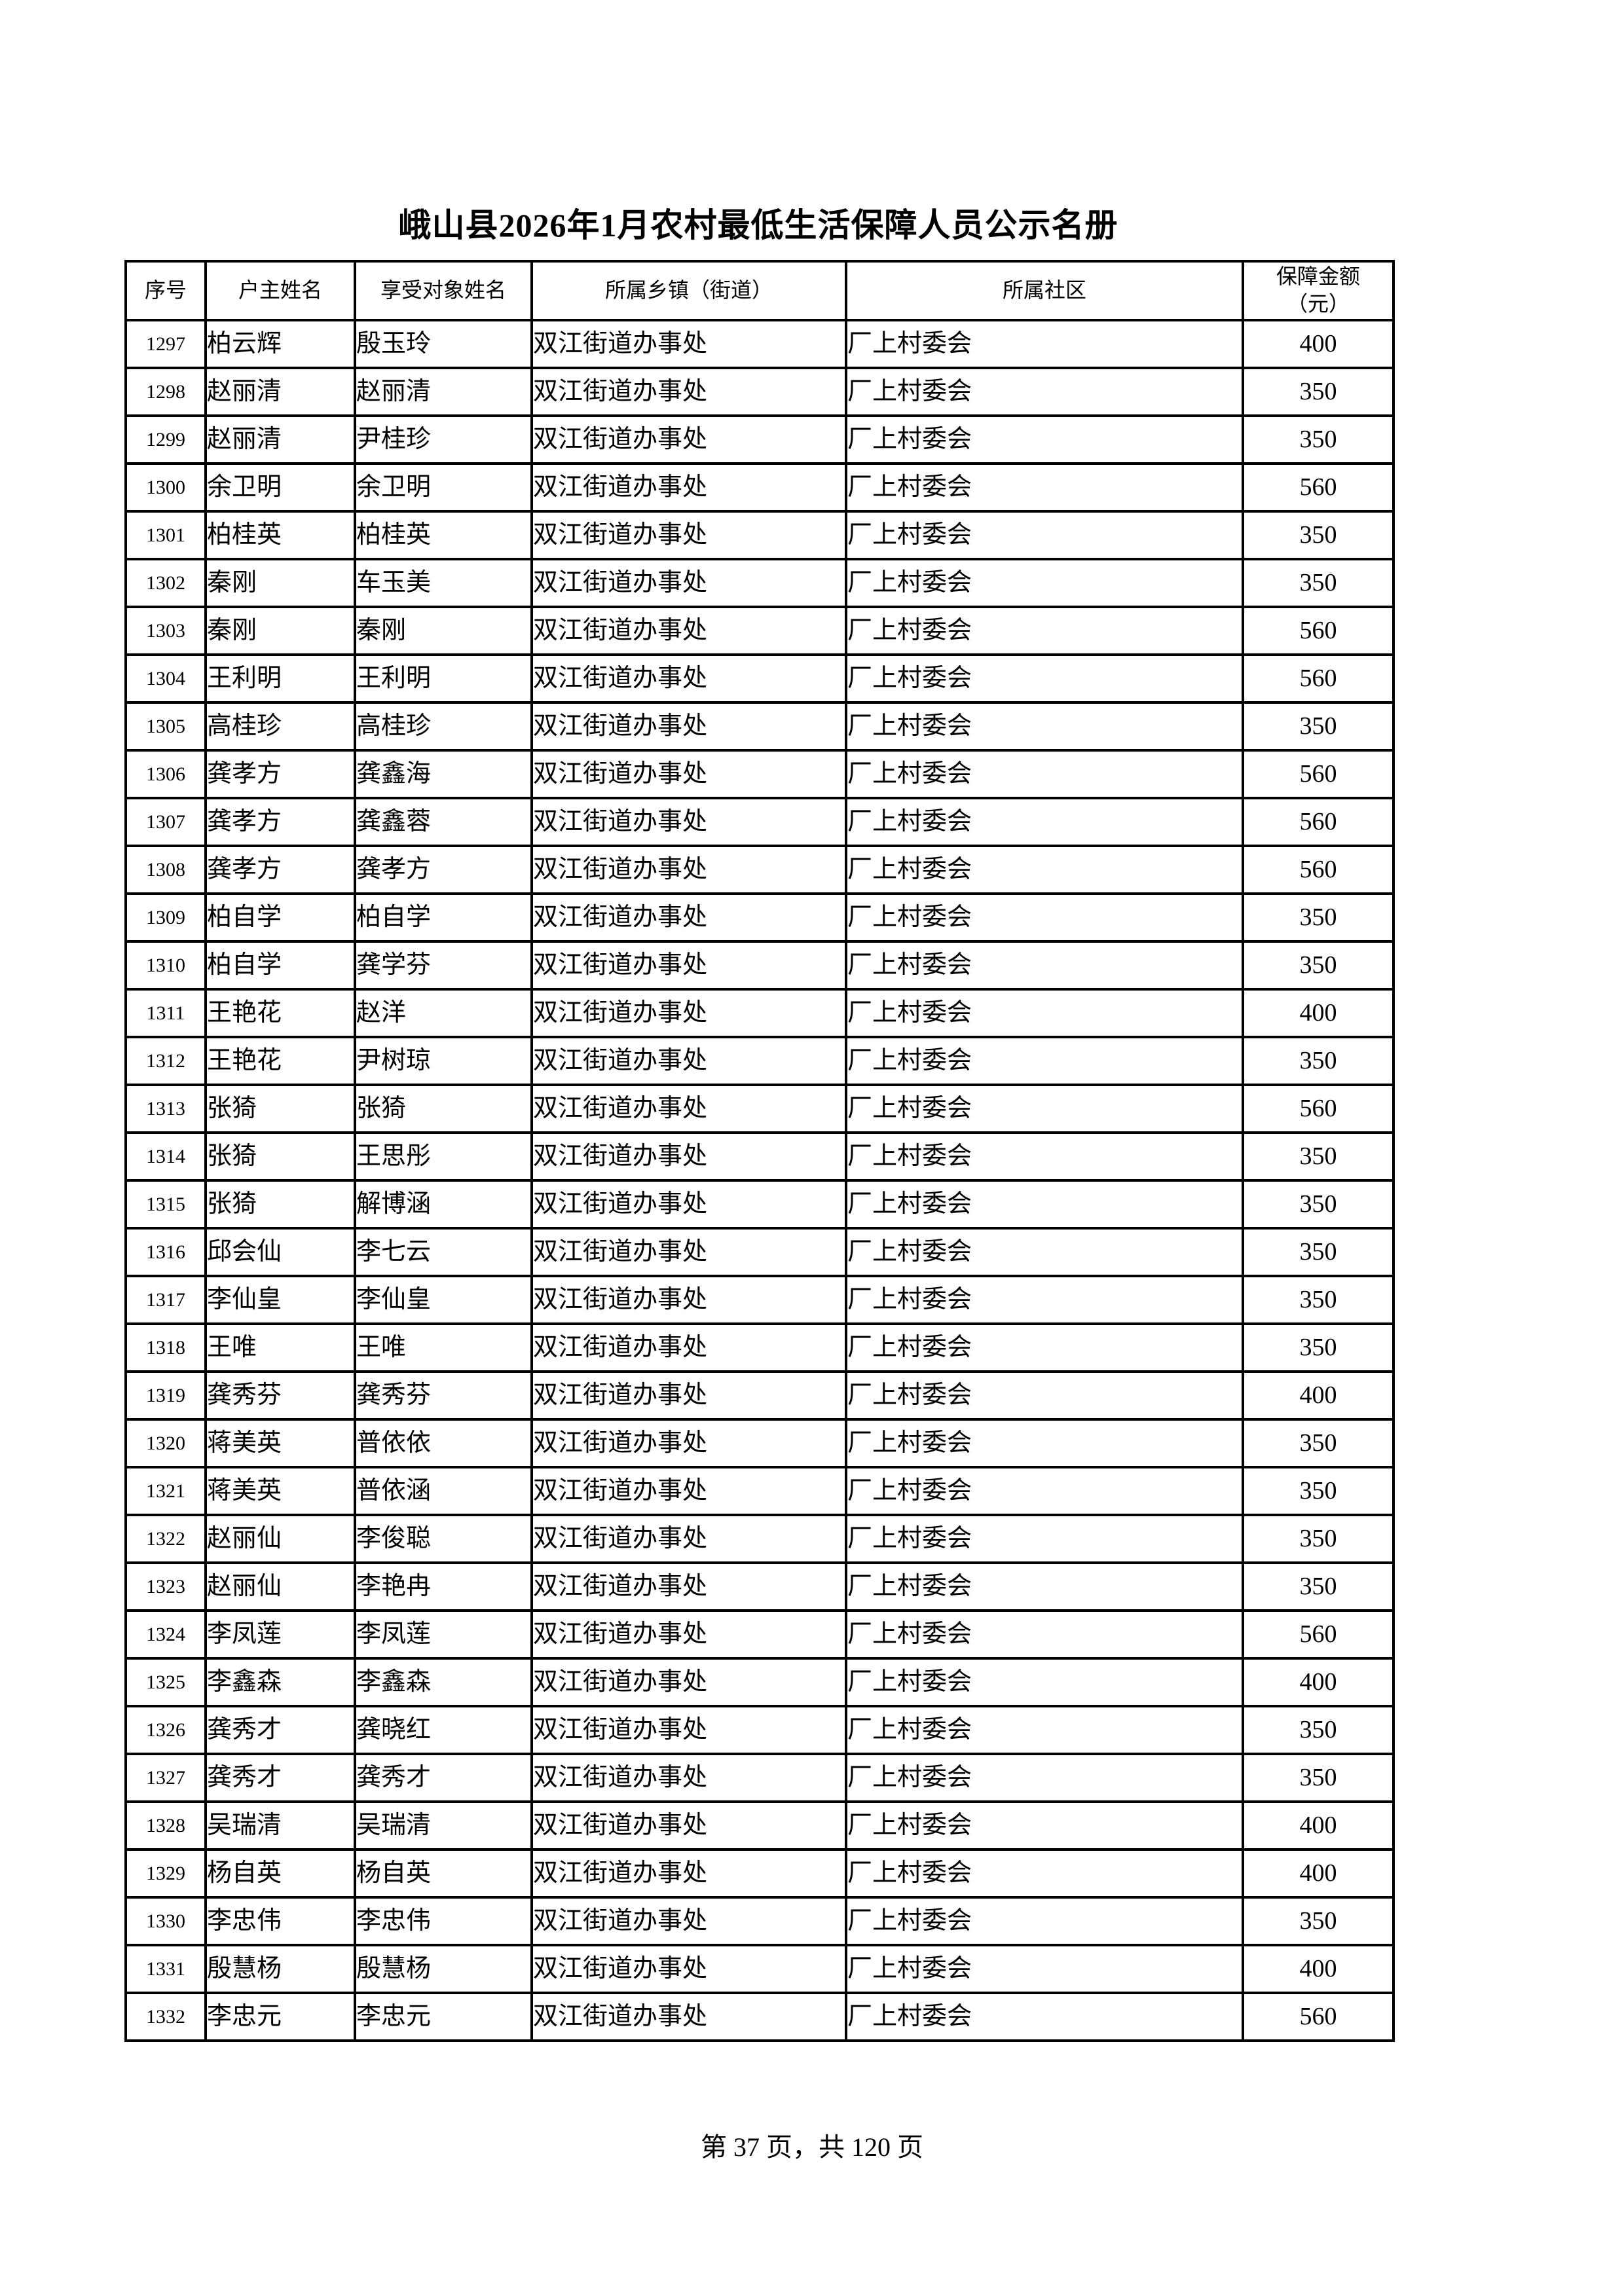  What do you see at coordinates (280, 392) in the screenshot?
I see `cell-household-name: 赵丽清` at bounding box center [280, 392].